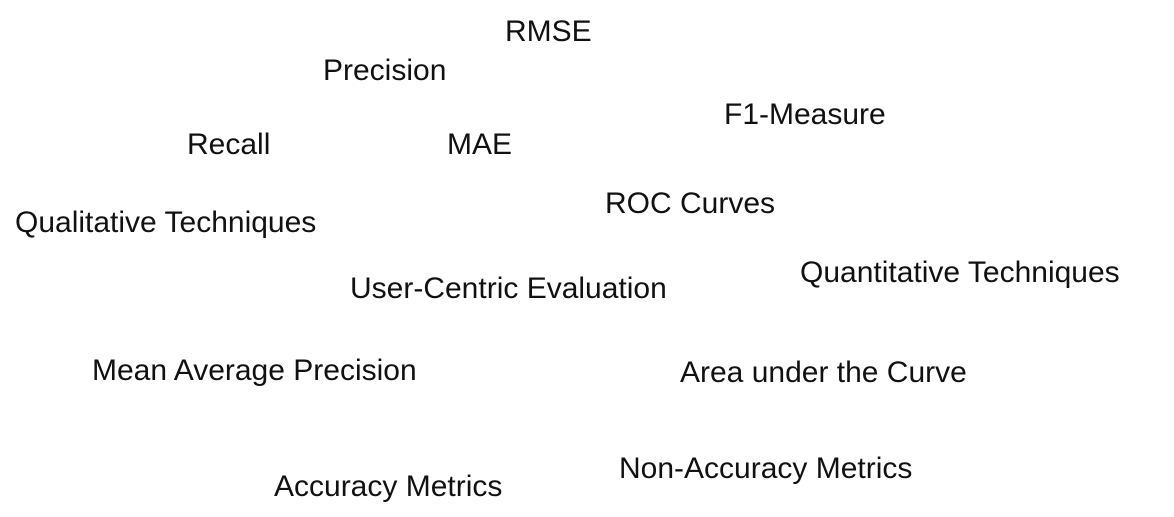 This screenshot has height=517, width=1174. Describe the element at coordinates (166, 222) in the screenshot. I see `term-qualitative-techniques: Qualitative Techniques` at that location.